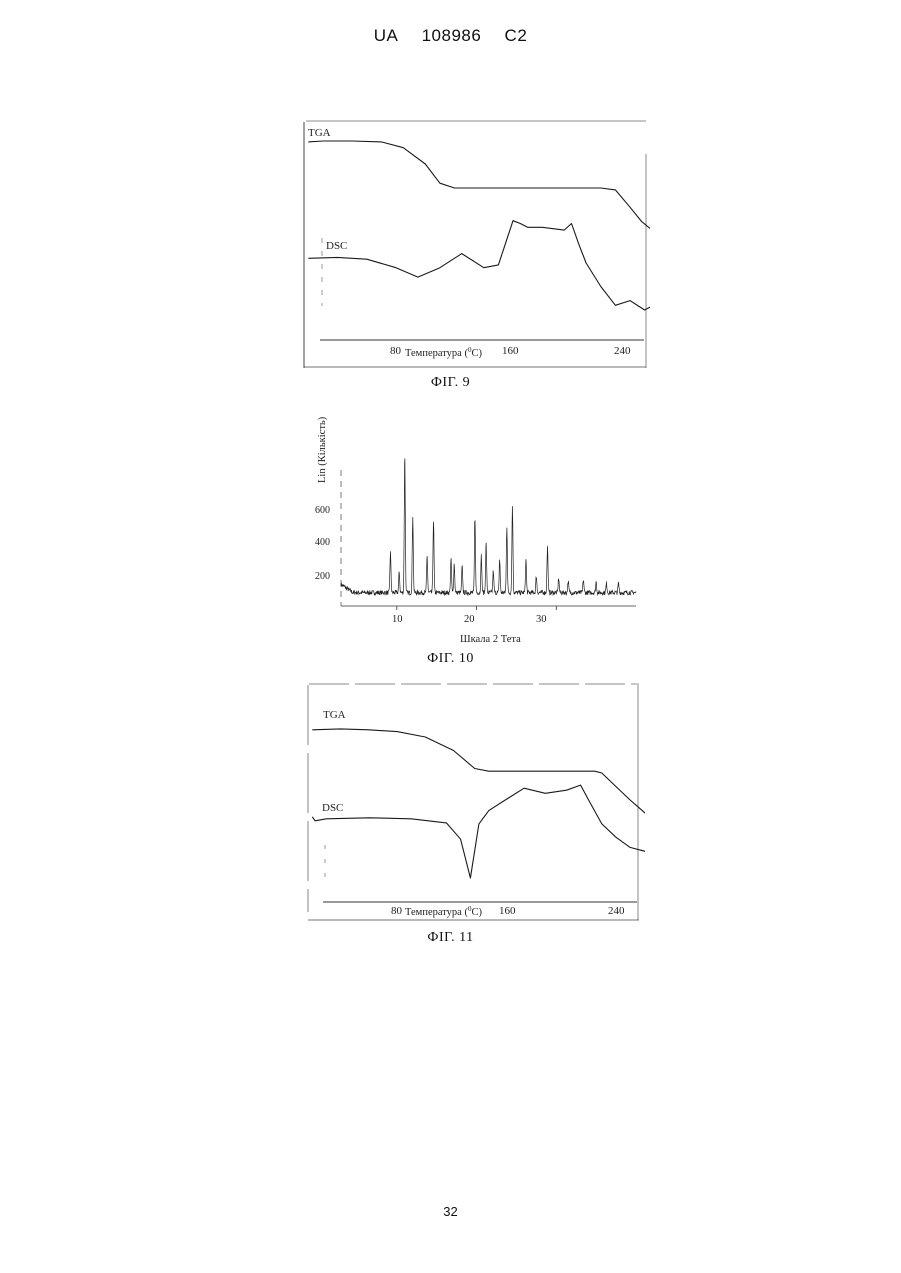 Image resolution: width=901 pixels, height=1273 pixels. I want to click on figure-11-series, so click(478, 803).